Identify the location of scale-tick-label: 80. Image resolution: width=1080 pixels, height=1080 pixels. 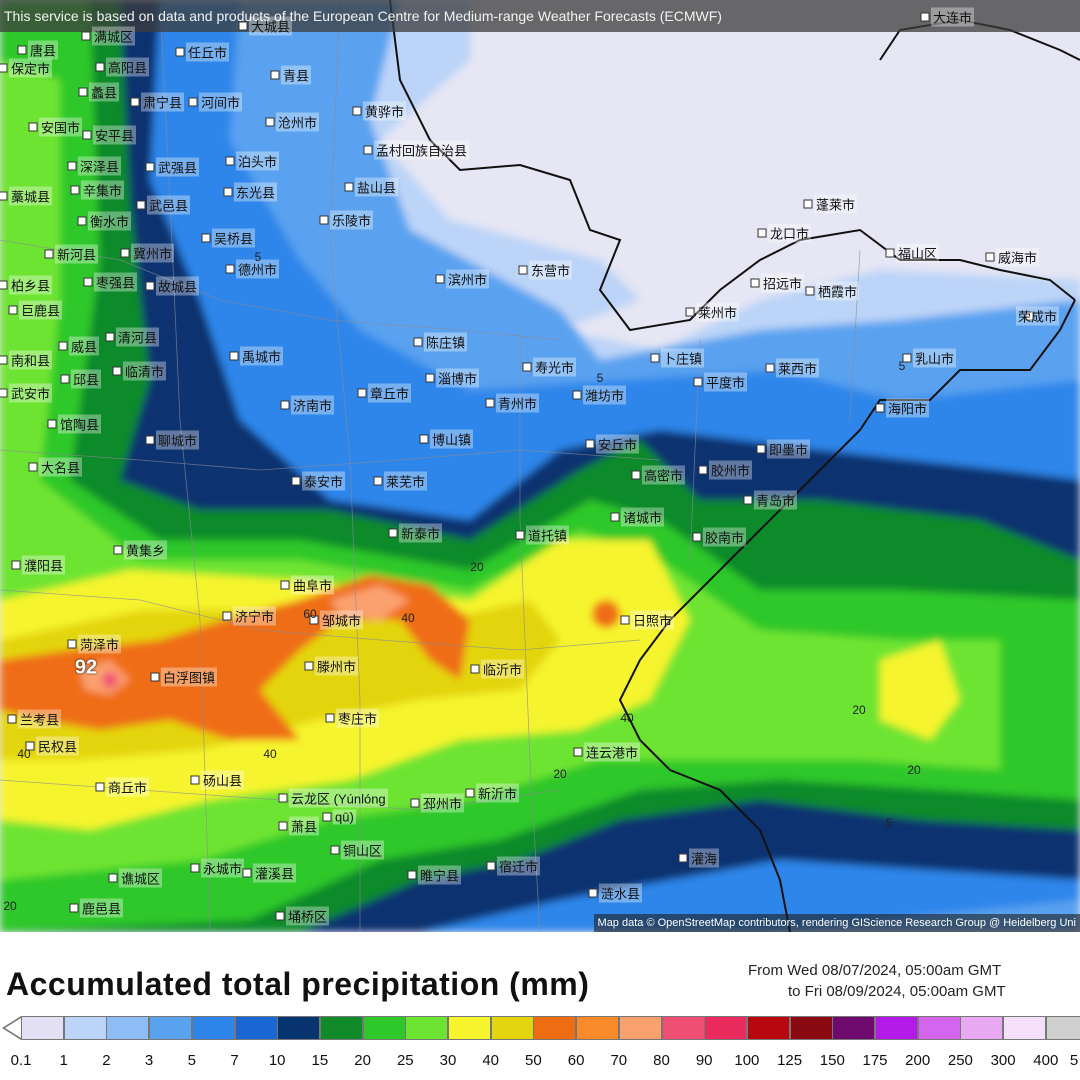
(661, 1060).